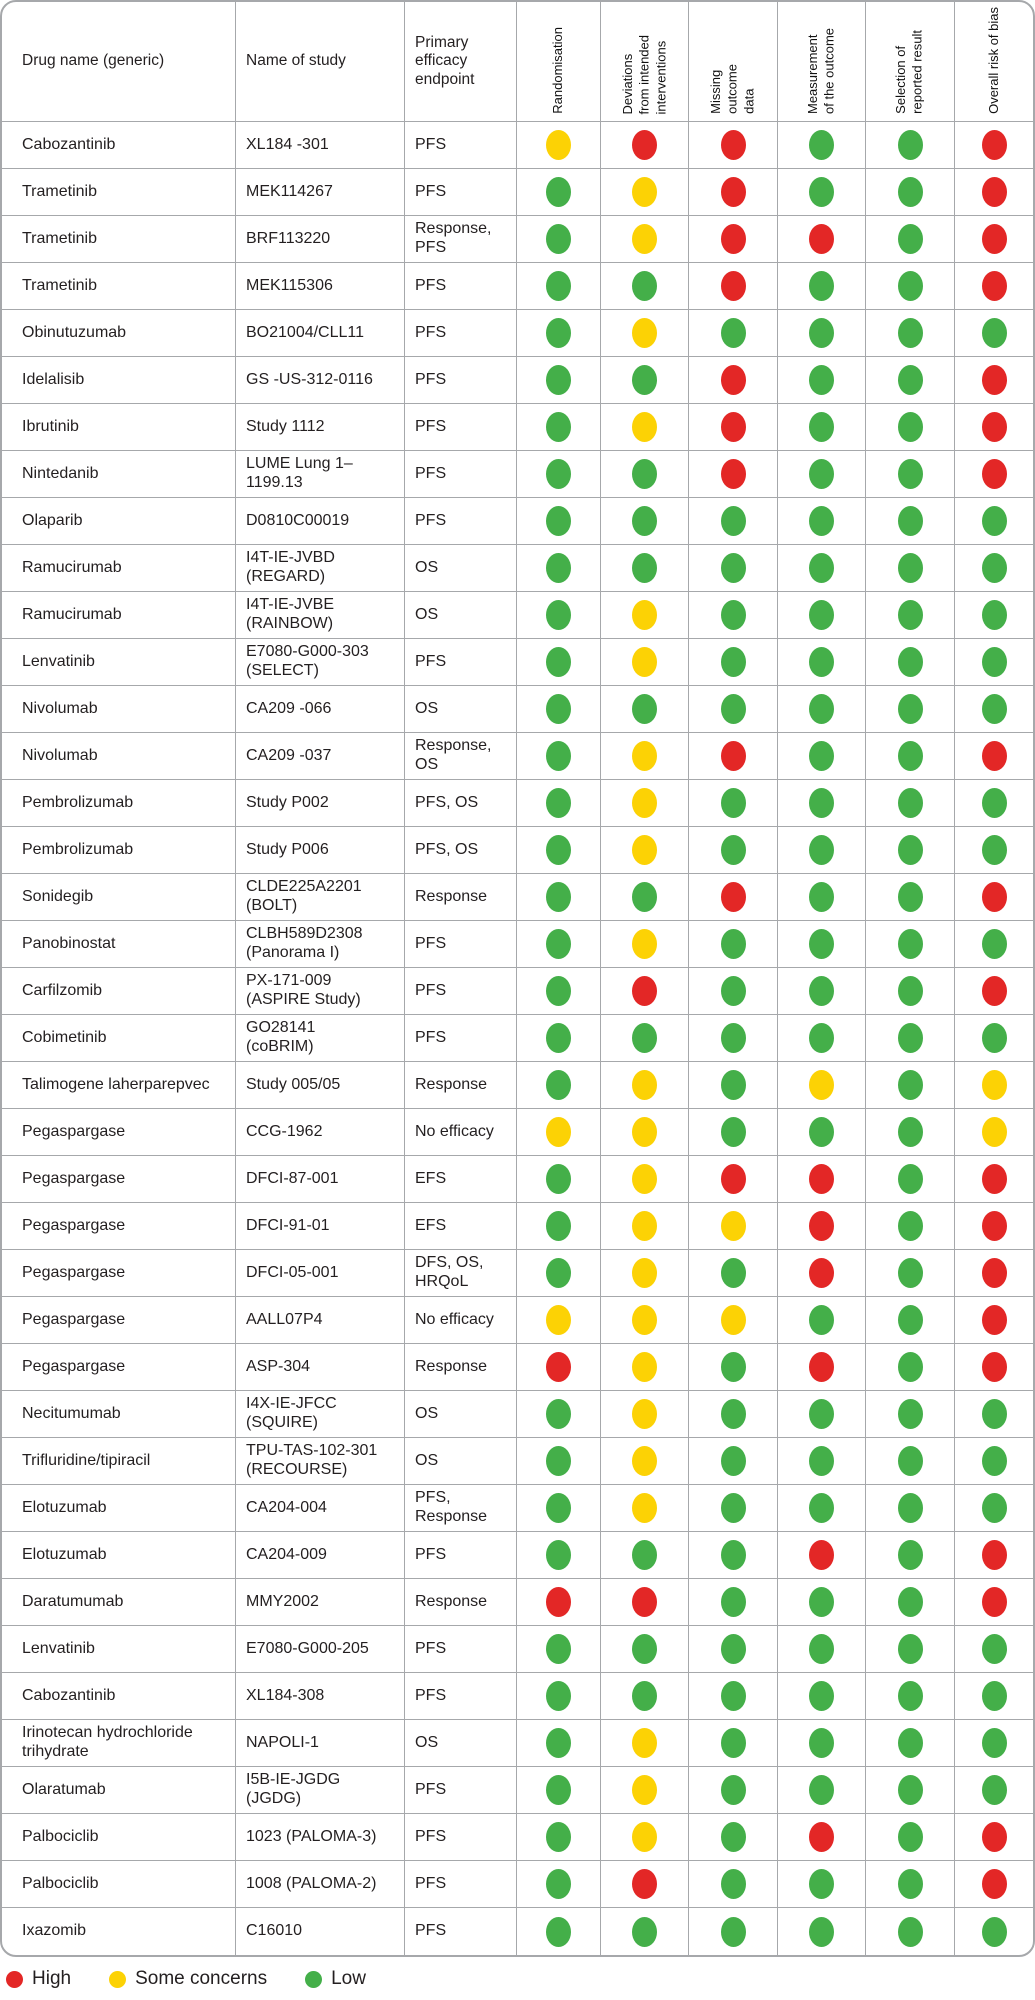 The image size is (1035, 2000). What do you see at coordinates (119, 1931) in the screenshot?
I see `drug-name-cell: Ixazomib` at bounding box center [119, 1931].